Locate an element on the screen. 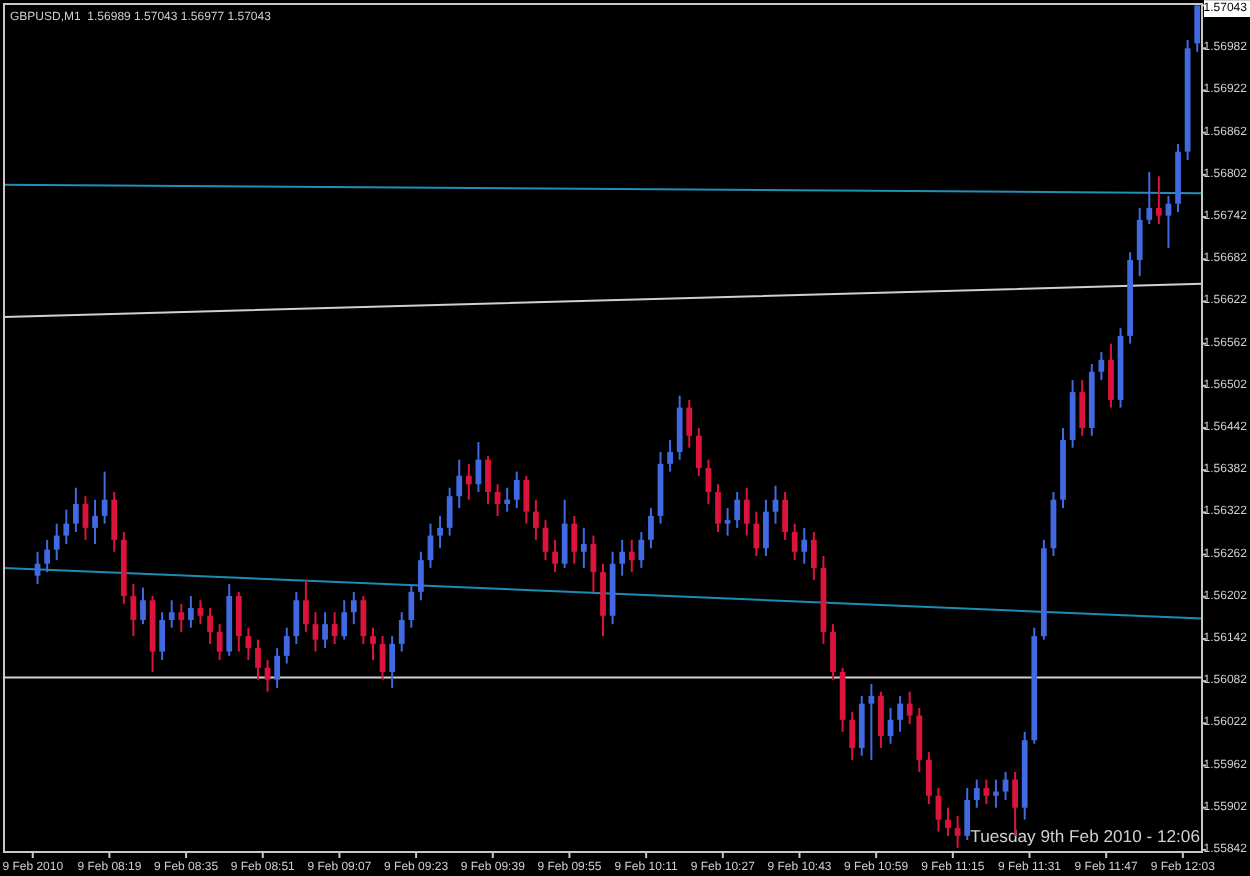 This screenshot has height=876, width=1250. annotation: Tuesday 9th Feb 2010 - 12:06 is located at coordinates (1085, 836).